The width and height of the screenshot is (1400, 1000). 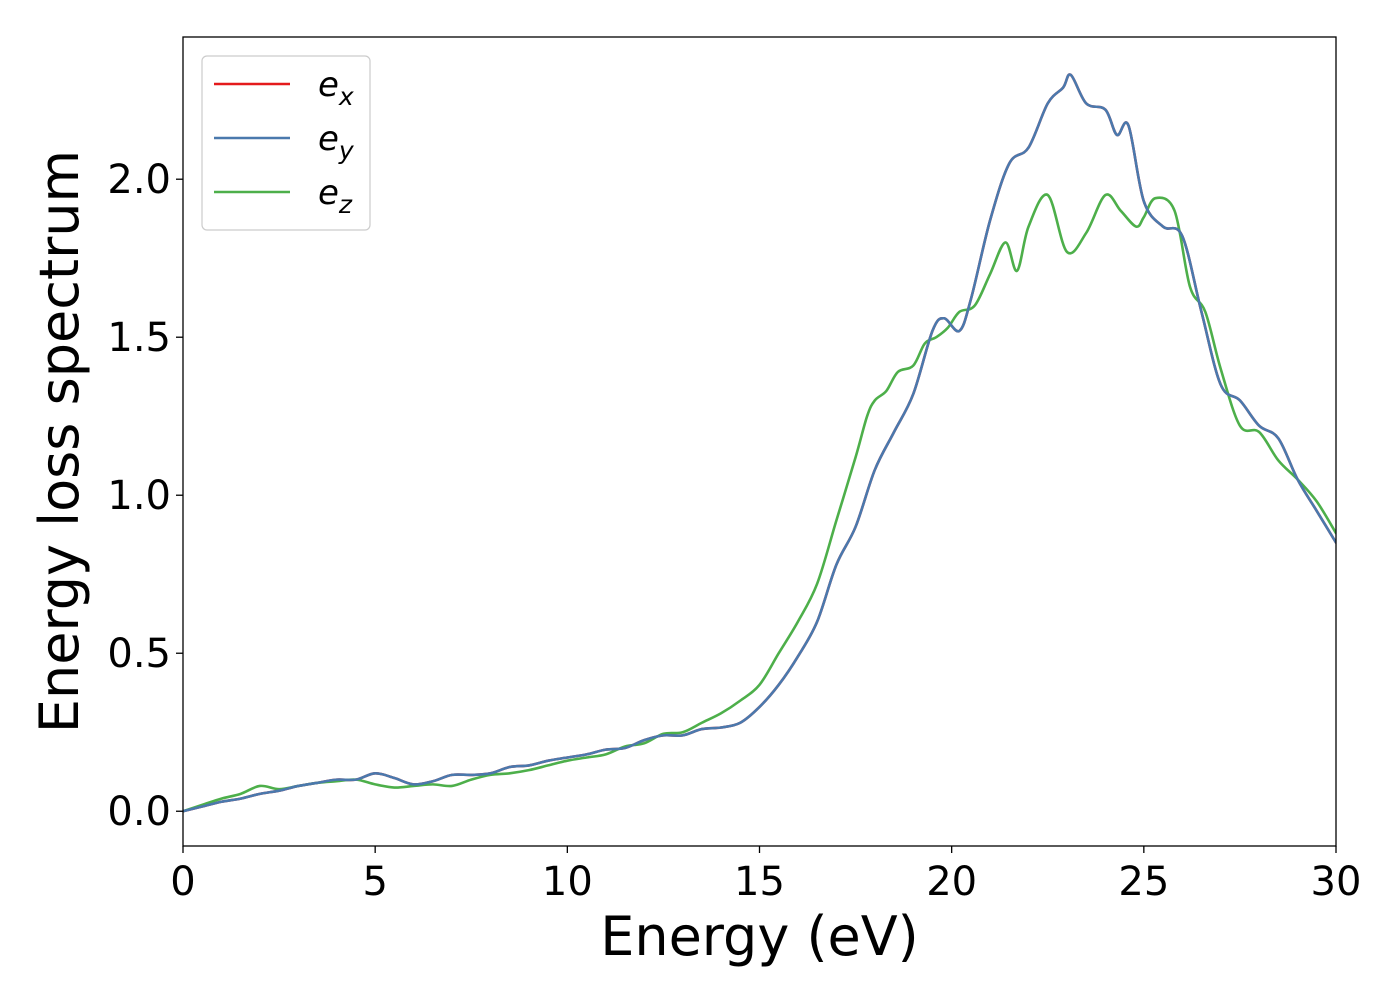 What do you see at coordinates (139, 812) in the screenshot?
I see `y-tick-label: 0.0` at bounding box center [139, 812].